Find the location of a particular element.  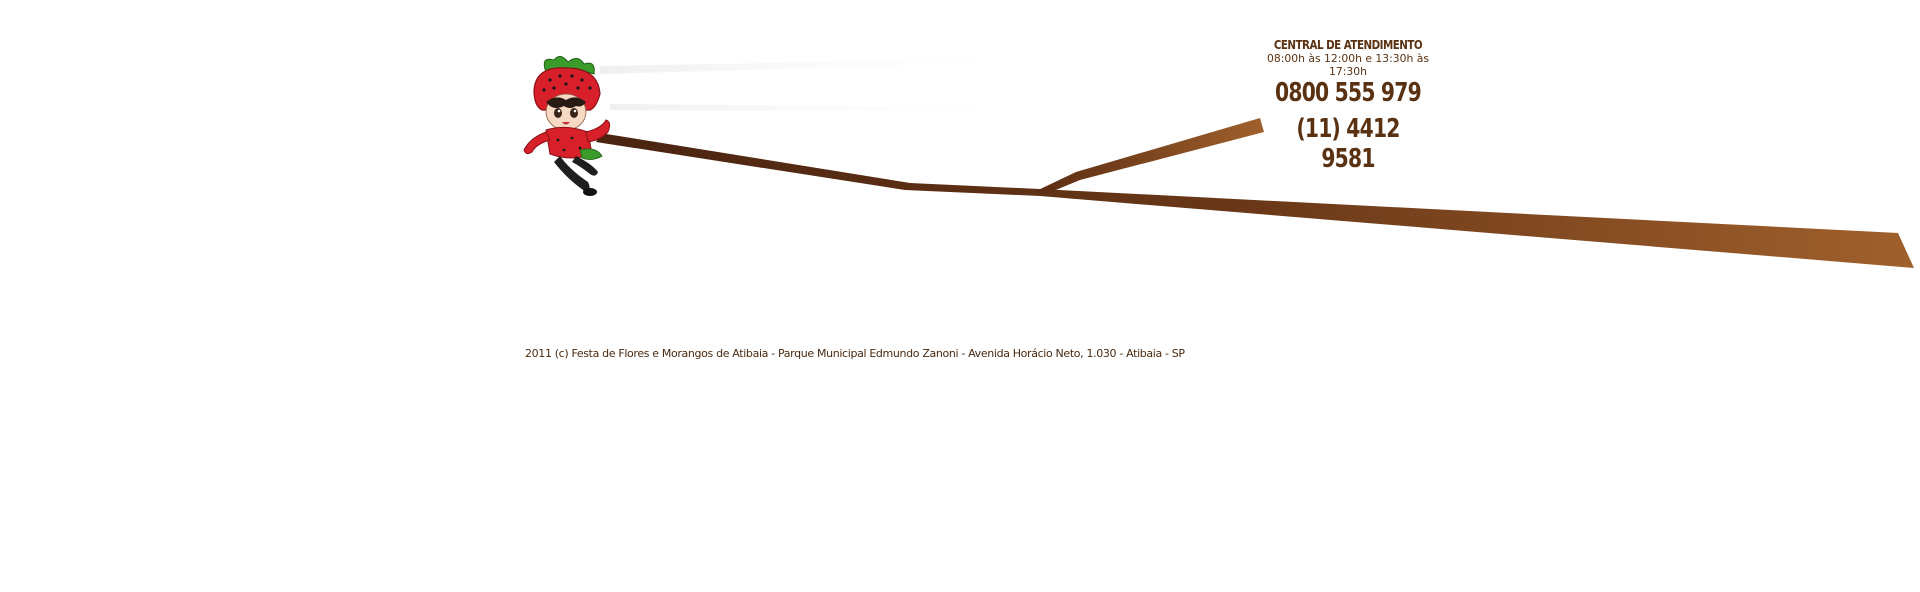

strawberry-mascot-icon is located at coordinates (567, 126).